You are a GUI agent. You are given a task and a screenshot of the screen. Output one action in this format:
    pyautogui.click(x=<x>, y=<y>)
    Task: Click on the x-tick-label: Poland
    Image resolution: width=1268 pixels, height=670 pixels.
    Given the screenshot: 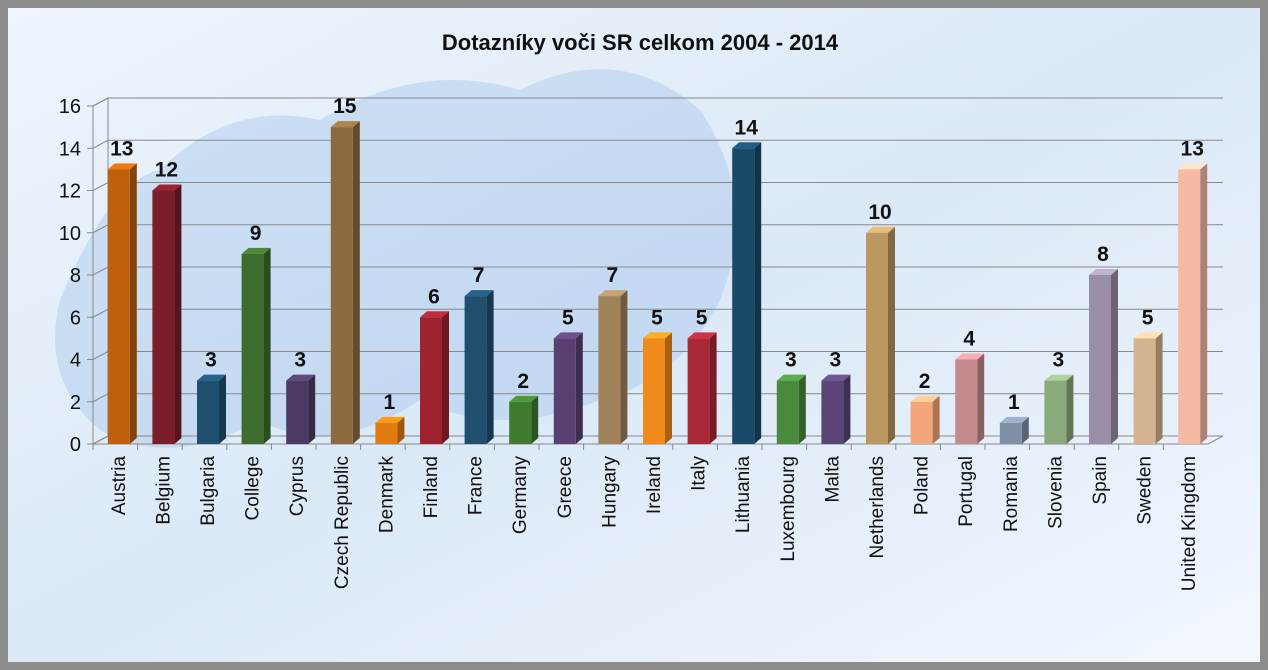 What is the action you would take?
    pyautogui.click(x=922, y=485)
    